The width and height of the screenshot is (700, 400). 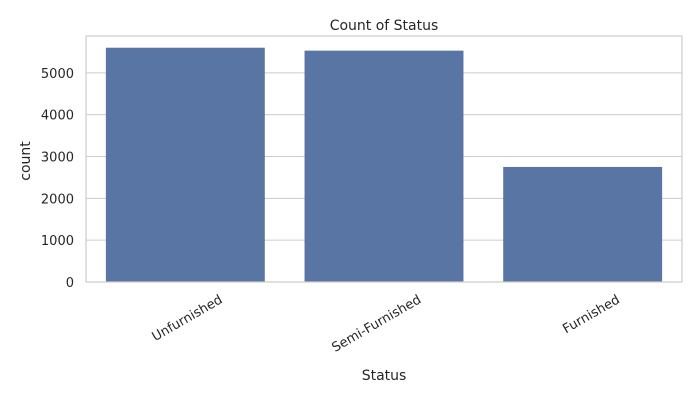 I want to click on x-tick-labels: Unfurnished Semi-Furnished Furnished, so click(x=386, y=323).